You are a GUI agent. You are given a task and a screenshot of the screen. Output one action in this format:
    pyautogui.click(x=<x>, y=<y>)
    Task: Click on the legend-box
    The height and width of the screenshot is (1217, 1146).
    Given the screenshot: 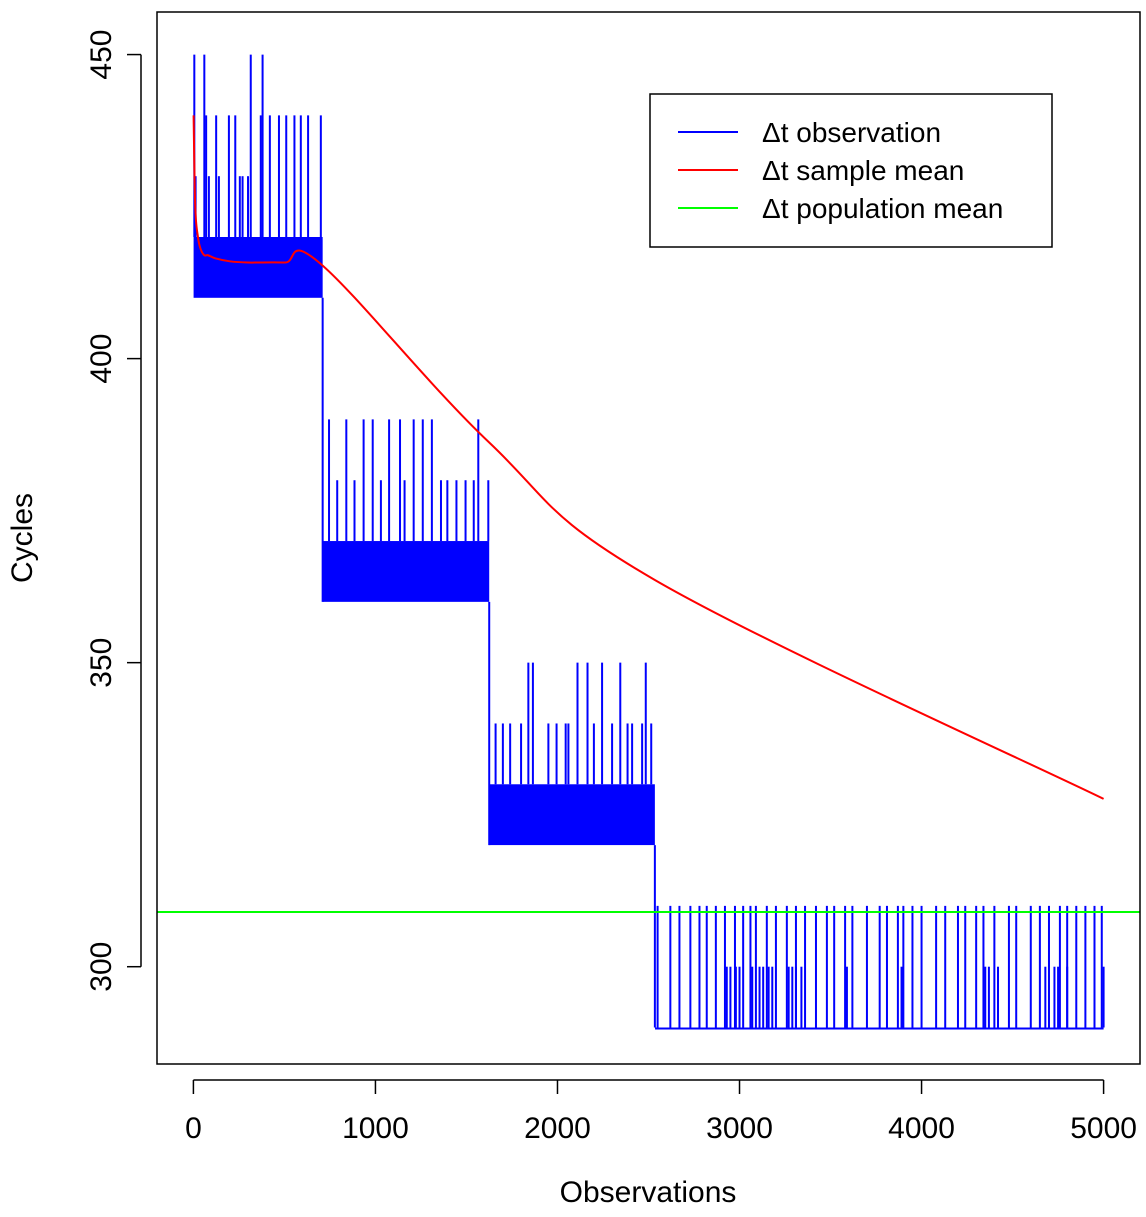 What is the action you would take?
    pyautogui.click(x=851, y=170)
    